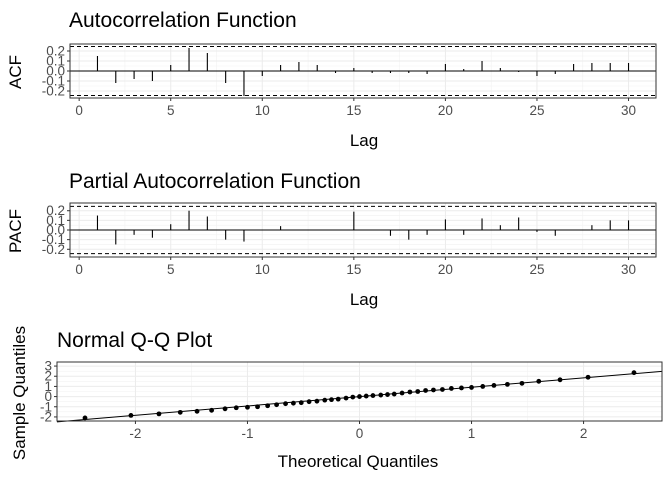 The height and width of the screenshot is (480, 672). I want to click on qq-x-tick-label: -1, so click(247, 433).